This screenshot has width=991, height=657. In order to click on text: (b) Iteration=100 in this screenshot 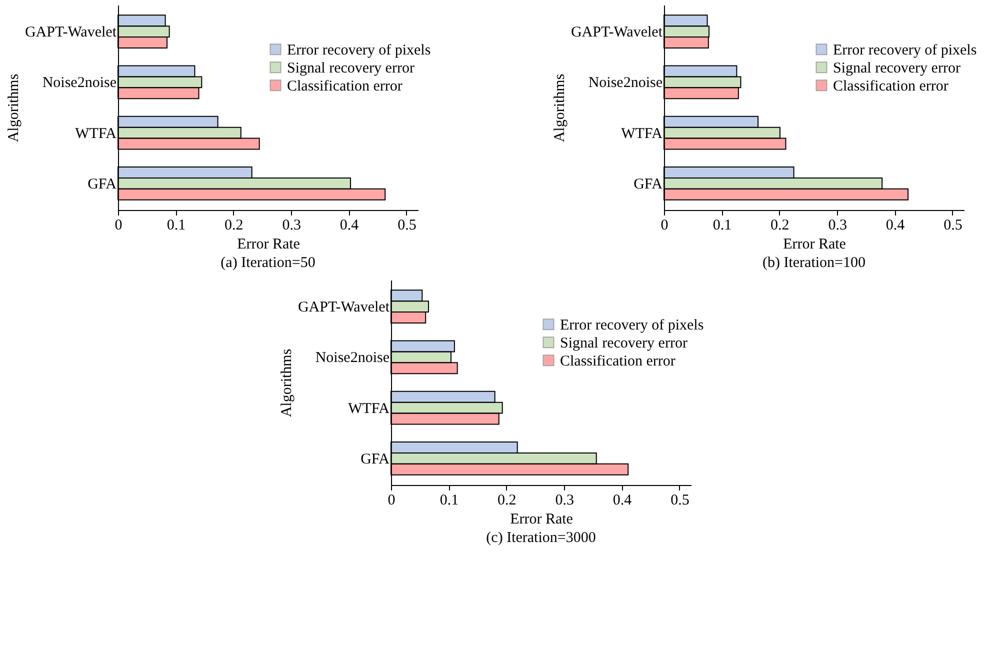, I will do `click(814, 263)`.